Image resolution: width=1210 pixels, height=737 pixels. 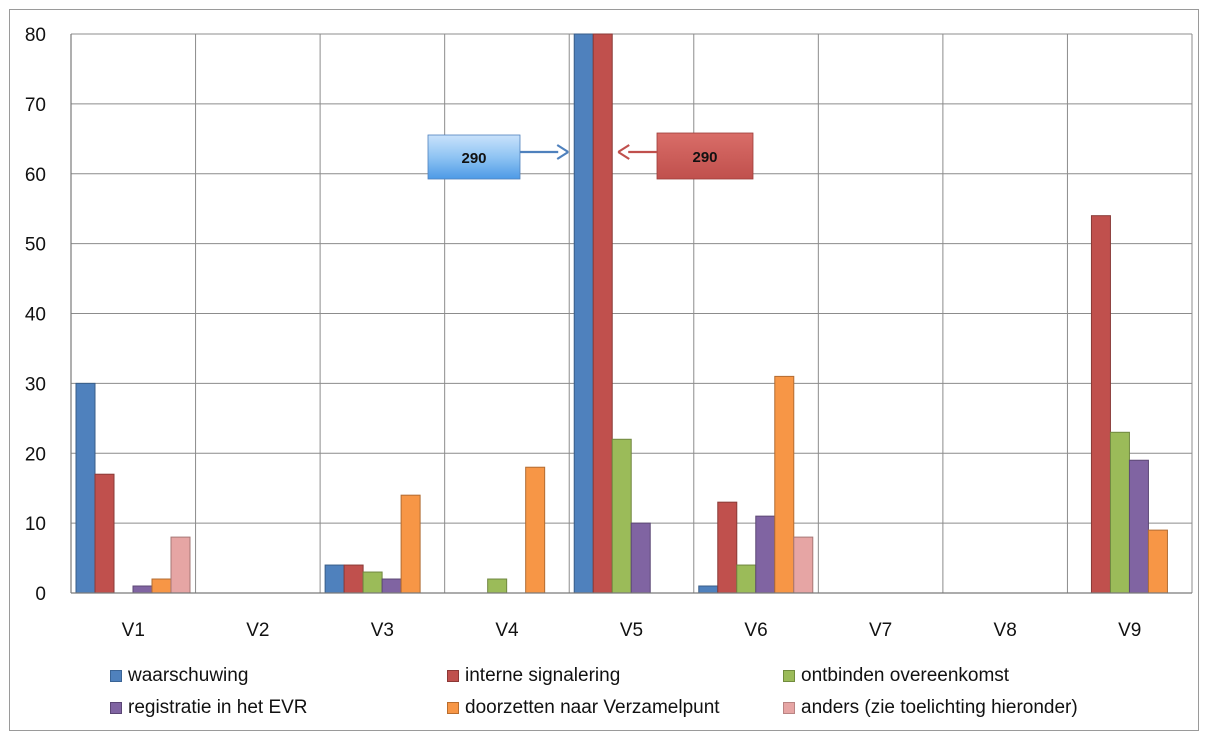 What do you see at coordinates (35, 454) in the screenshot?
I see `y-tick-label: 20` at bounding box center [35, 454].